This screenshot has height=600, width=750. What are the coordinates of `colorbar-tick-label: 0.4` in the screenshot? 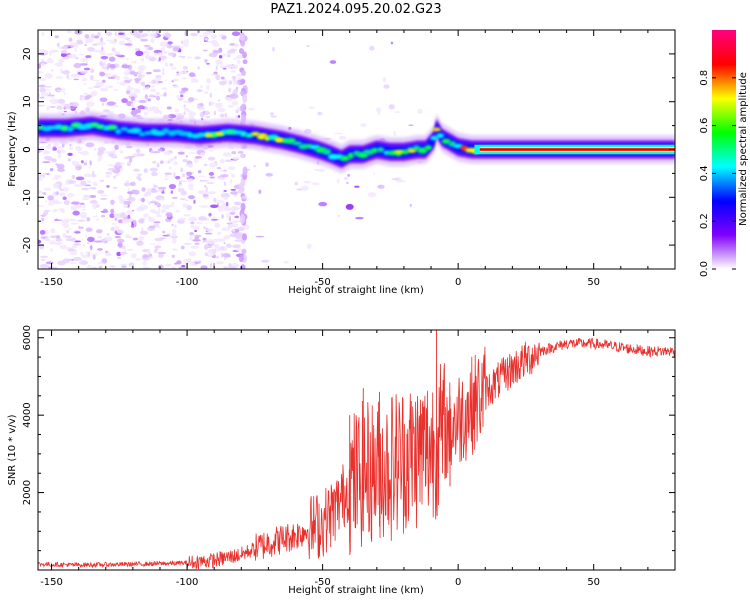 It's located at (704, 173).